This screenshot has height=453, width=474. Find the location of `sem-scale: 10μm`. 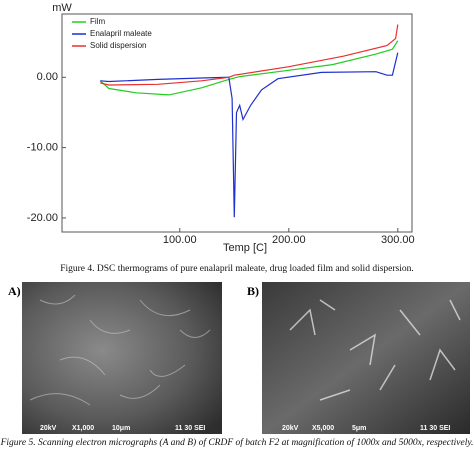

sem-scale: 10μm is located at coordinates (121, 428).